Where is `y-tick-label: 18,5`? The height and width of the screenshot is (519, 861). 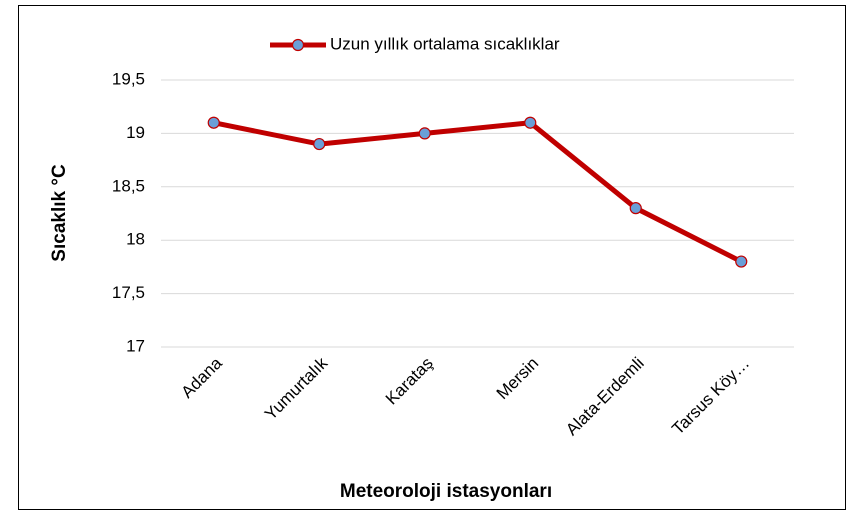 y-tick-label: 18,5 is located at coordinates (128, 185).